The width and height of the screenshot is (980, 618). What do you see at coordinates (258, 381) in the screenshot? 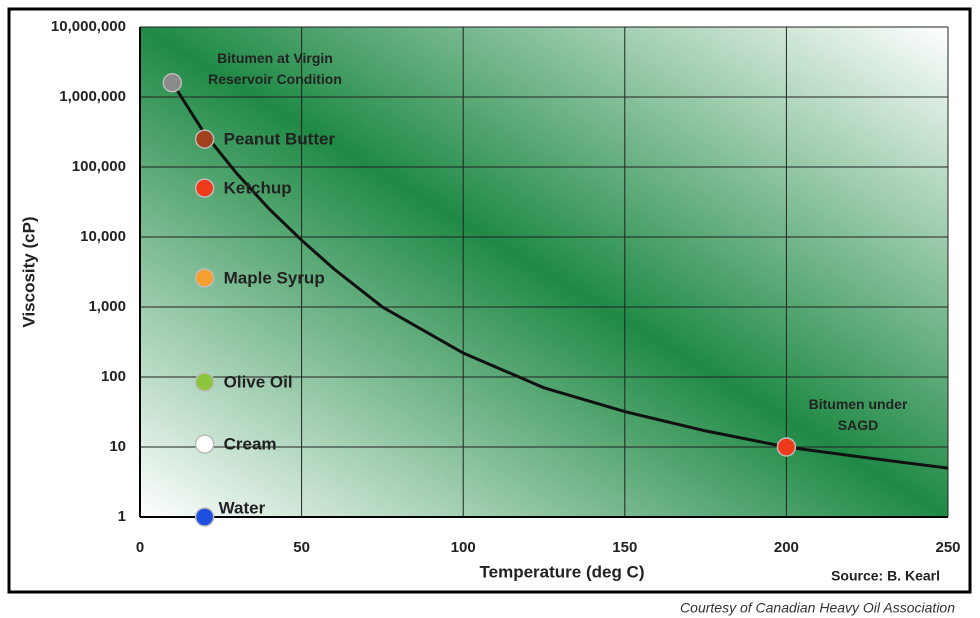
I see `point-label: Olive Oil` at bounding box center [258, 381].